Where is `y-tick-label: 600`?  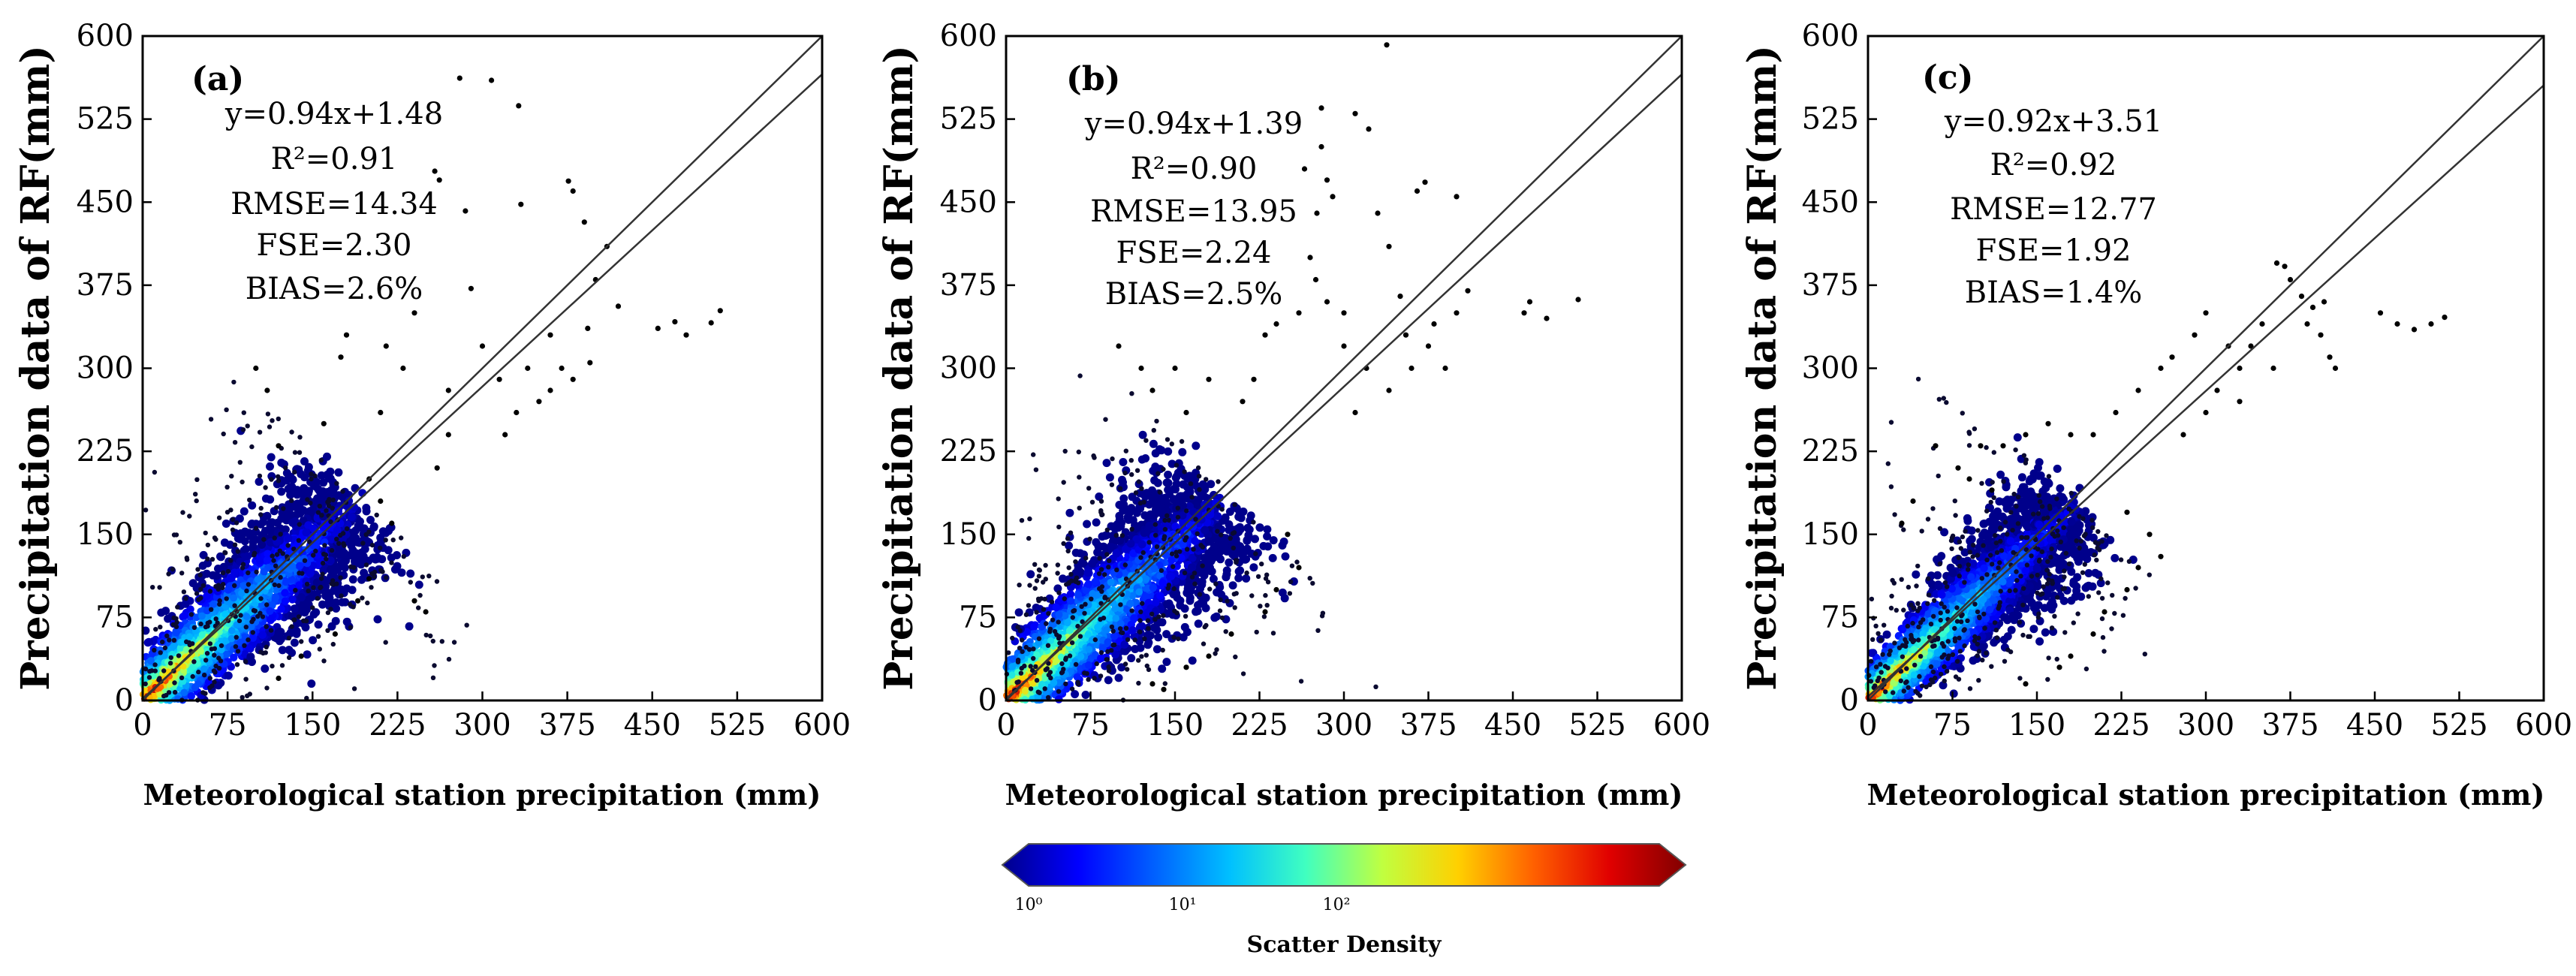 y-tick-label: 600 is located at coordinates (105, 36).